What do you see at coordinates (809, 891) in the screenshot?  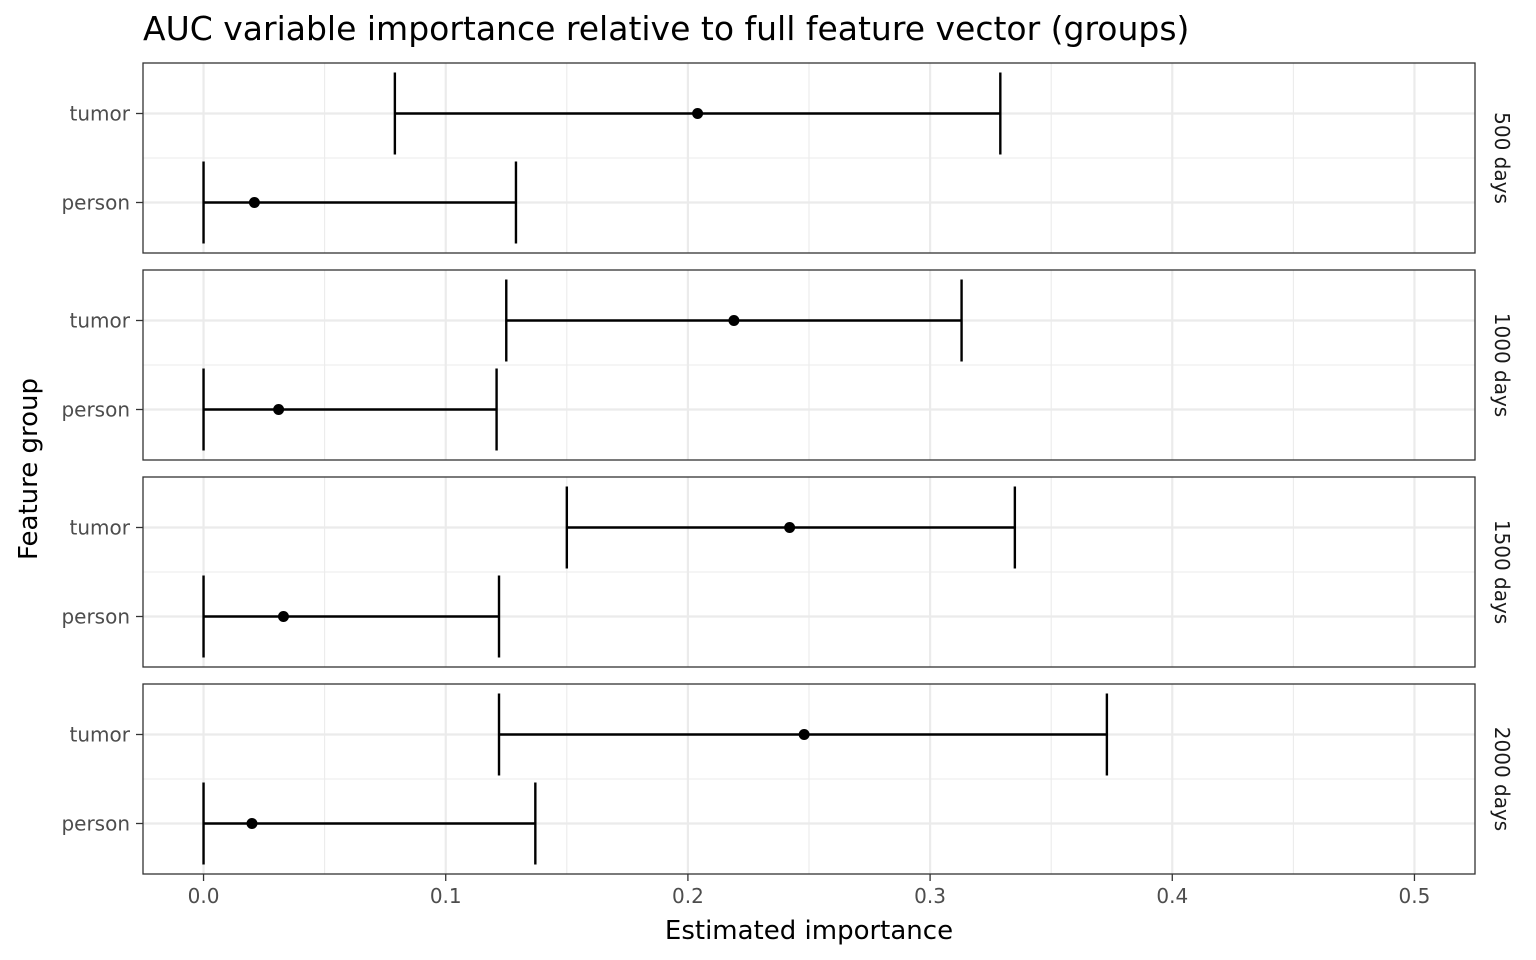 I see `x-axis: 0.0 0.1 0.2 0.3 0.4 0.5` at bounding box center [809, 891].